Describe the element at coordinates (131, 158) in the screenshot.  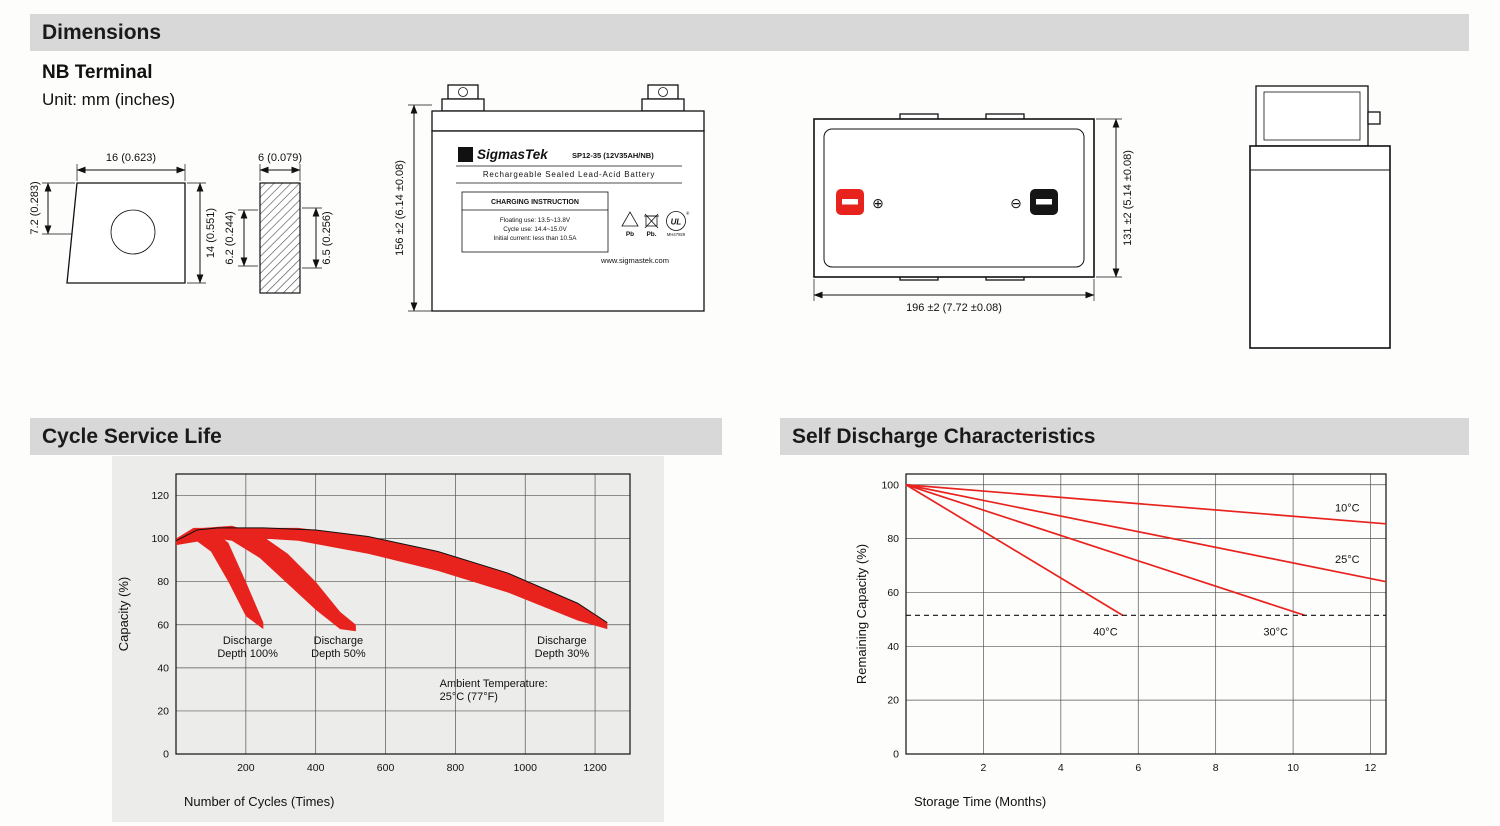
I see `dim-label: 16 (0.623)` at that location.